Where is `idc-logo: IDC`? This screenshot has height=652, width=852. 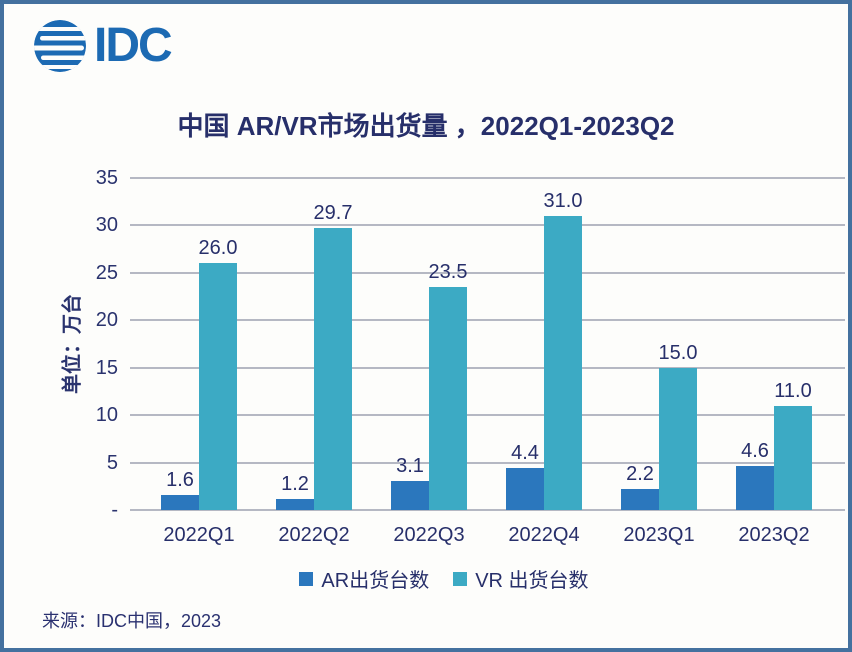
idc-logo: IDC is located at coordinates (102, 46).